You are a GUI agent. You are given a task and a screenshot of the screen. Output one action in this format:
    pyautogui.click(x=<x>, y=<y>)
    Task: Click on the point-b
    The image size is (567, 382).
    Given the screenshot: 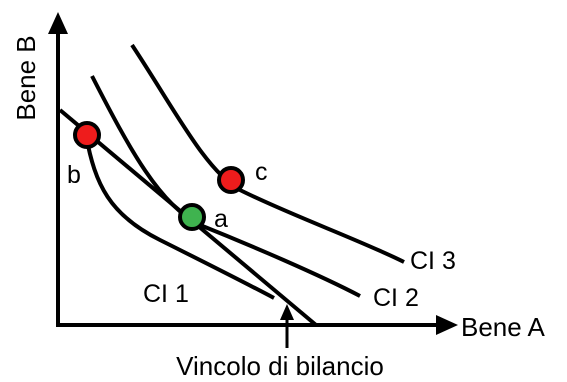 What is the action you would take?
    pyautogui.click(x=87, y=135)
    